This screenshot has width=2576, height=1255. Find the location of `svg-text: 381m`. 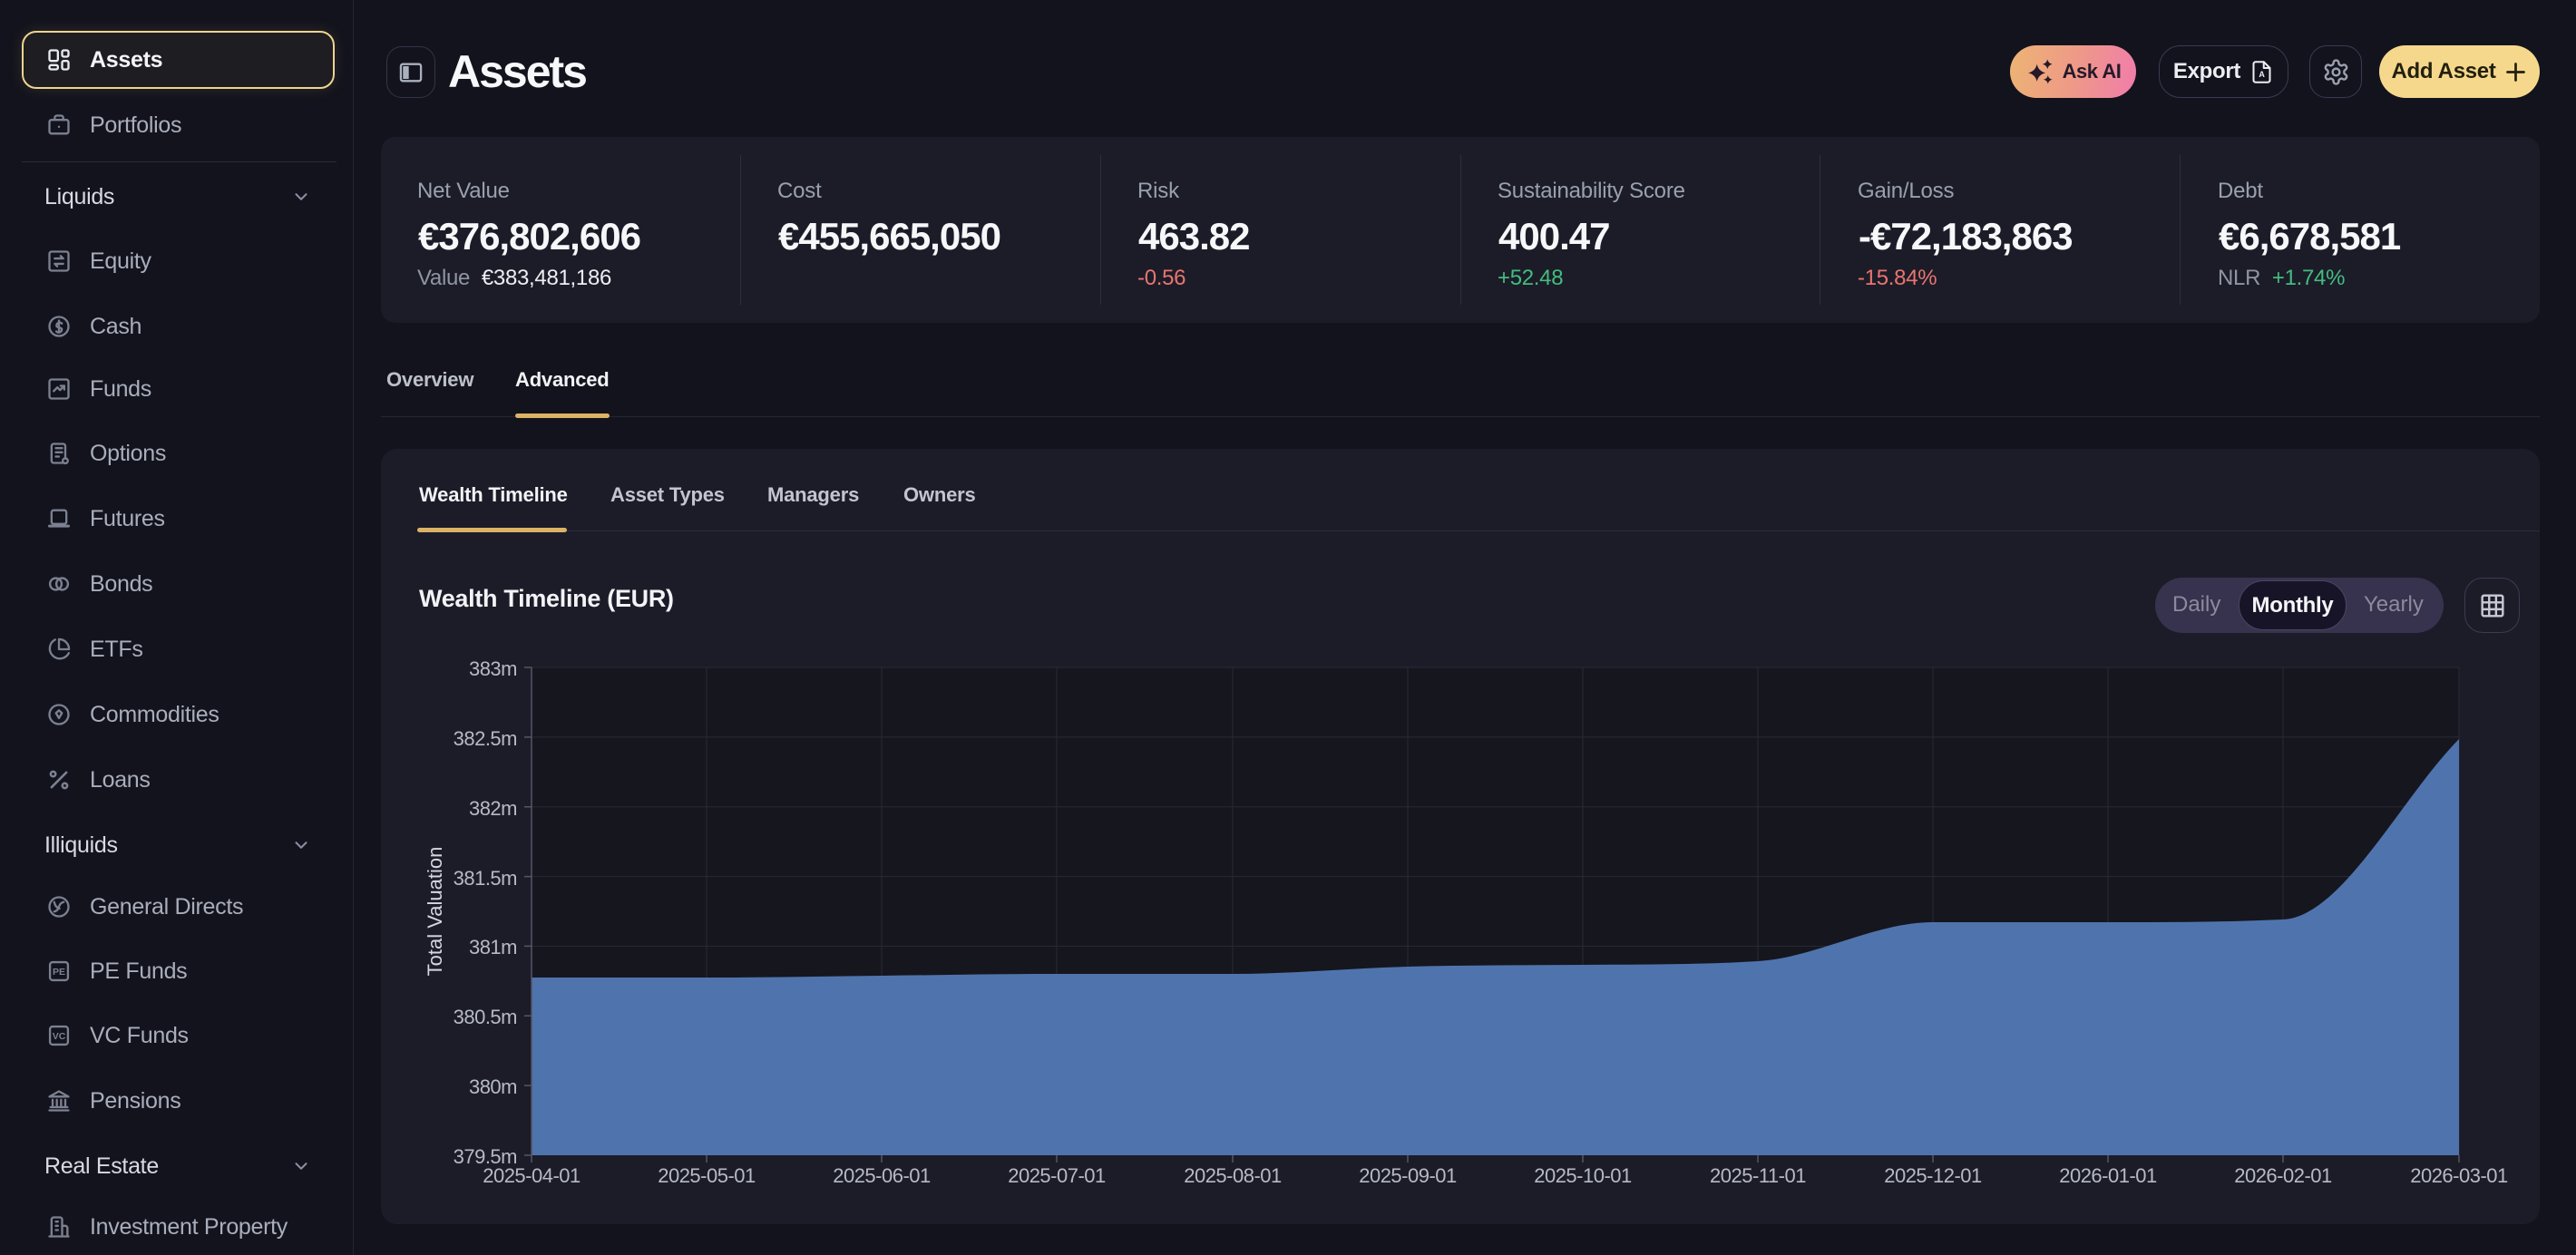

svg-text: 381m is located at coordinates (493, 947).